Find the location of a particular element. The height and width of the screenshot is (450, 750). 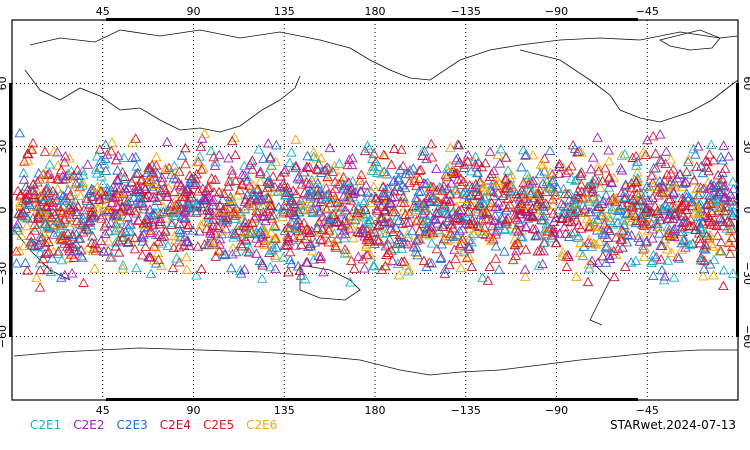

north-america-coastline is located at coordinates (629, 86).